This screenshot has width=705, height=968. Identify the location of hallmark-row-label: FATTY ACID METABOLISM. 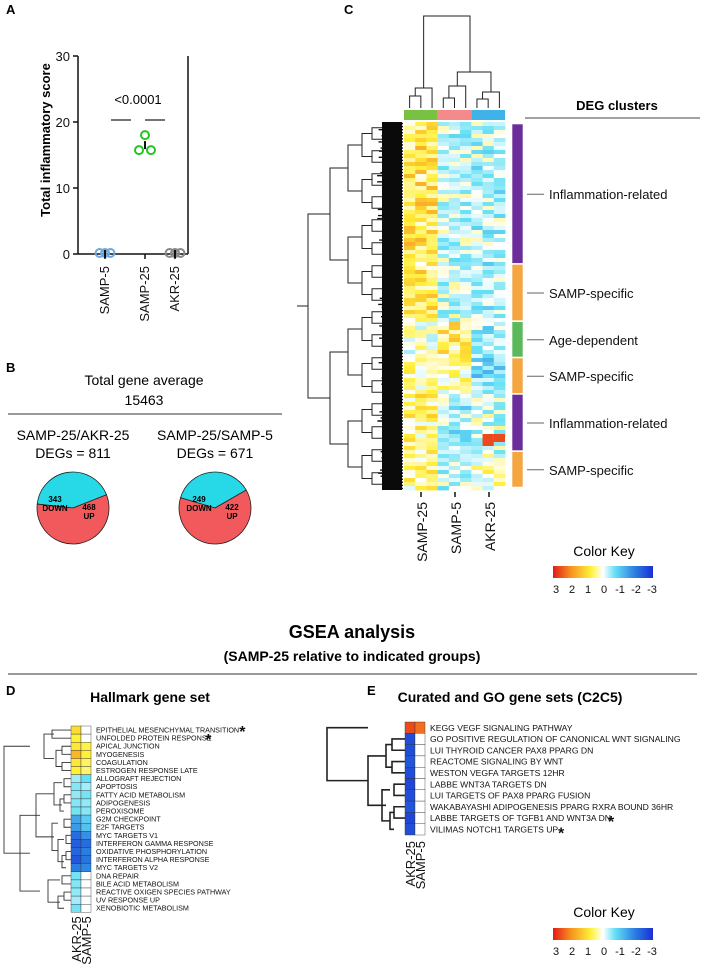
(140, 794).